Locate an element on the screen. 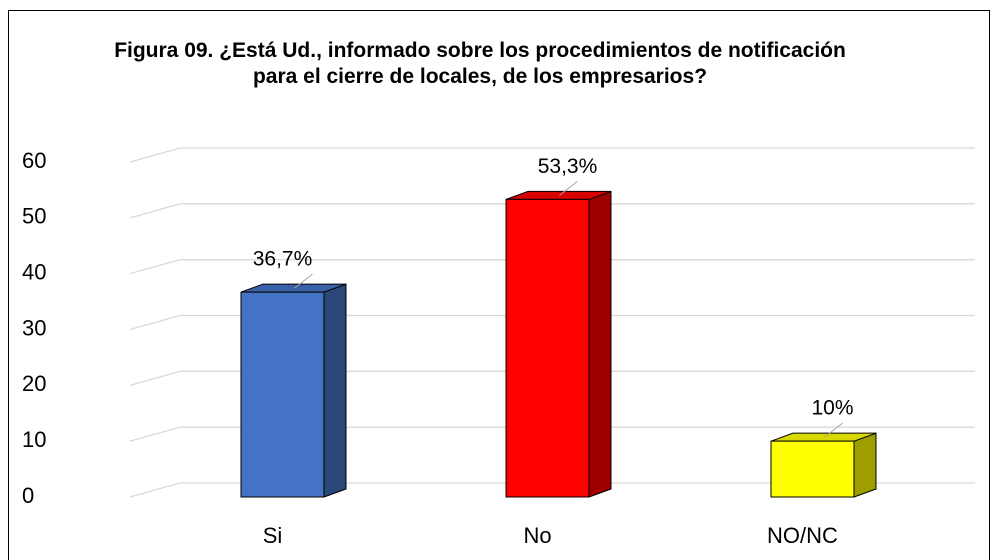 The image size is (999, 560). y-tick-label: 40 is located at coordinates (34, 271).